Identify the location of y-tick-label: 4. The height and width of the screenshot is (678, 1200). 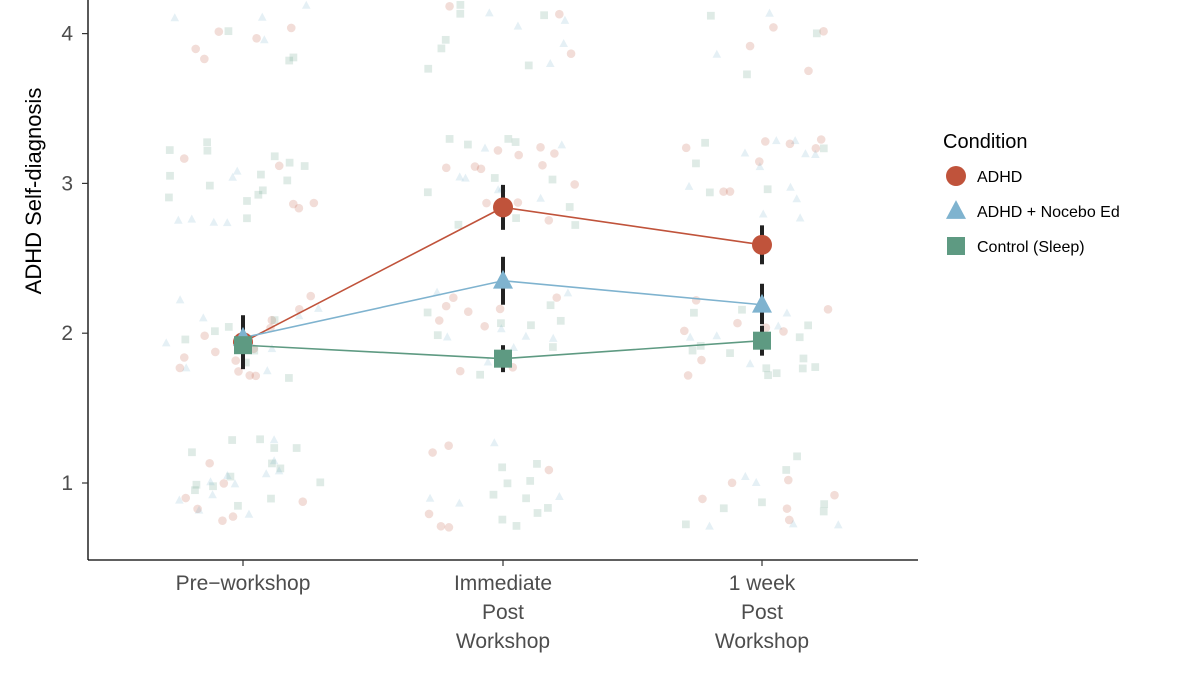
(67, 34).